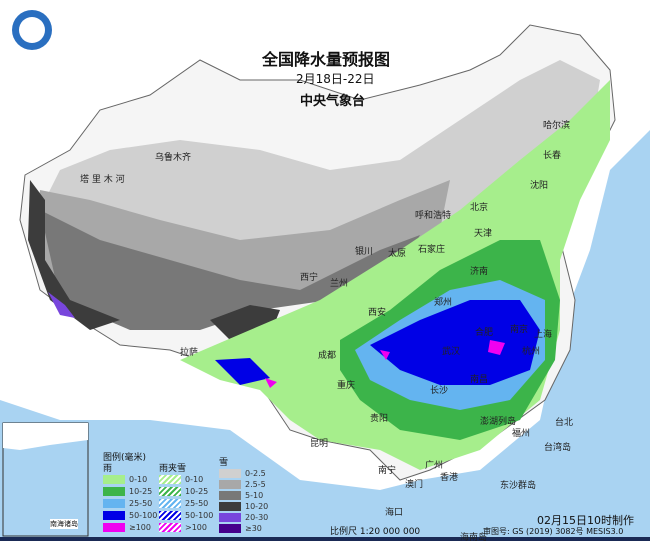 The height and width of the screenshot is (541, 650). I want to click on city-label: 西宁, so click(309, 278).